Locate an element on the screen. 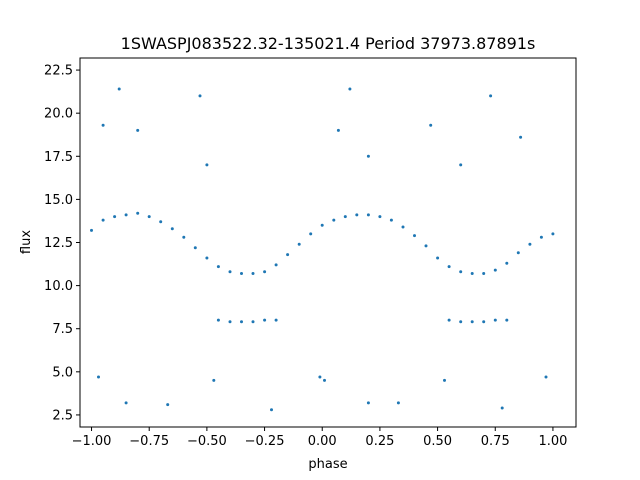 The height and width of the screenshot is (480, 640). y-tick-label: 12.5 is located at coordinates (58, 243).